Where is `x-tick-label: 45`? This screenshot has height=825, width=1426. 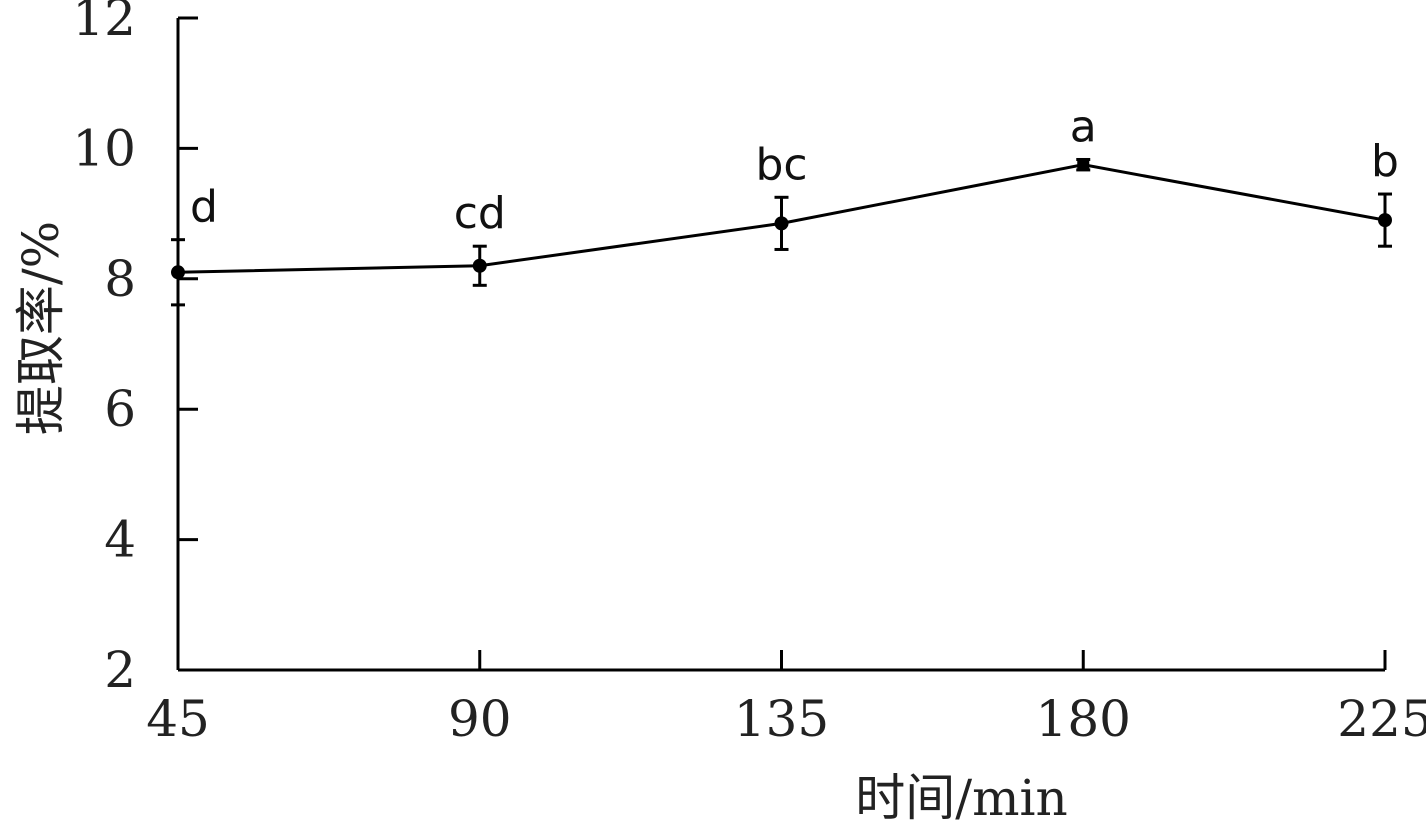 x-tick-label: 45 is located at coordinates (178, 719).